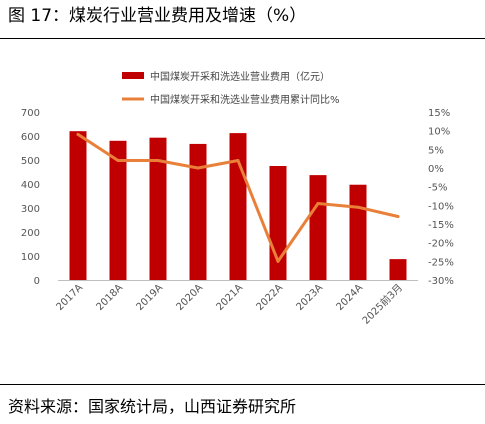 The height and width of the screenshot is (424, 485). What do you see at coordinates (133, 75) in the screenshot?
I see `legend-swatch-bar` at bounding box center [133, 75].